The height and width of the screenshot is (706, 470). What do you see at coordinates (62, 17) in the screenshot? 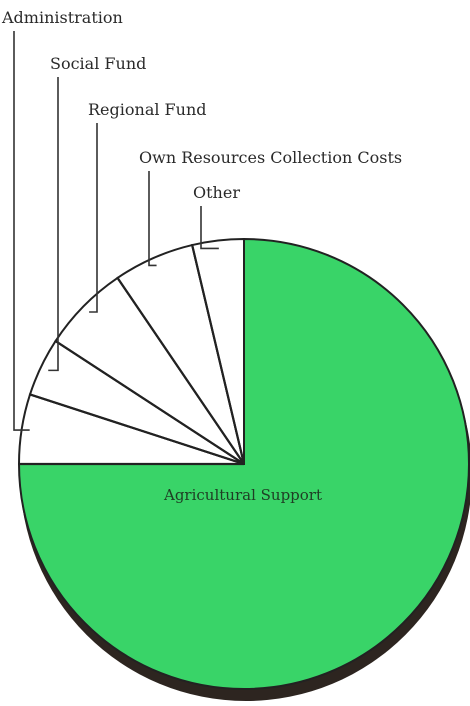
I see `slice-label-administration: Administration` at bounding box center [62, 17].